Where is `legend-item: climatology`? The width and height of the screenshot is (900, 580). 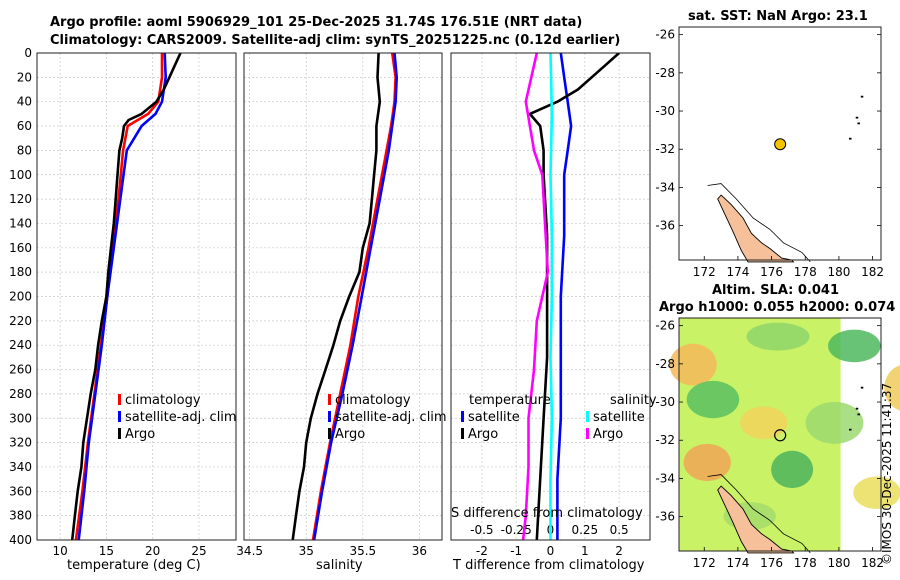 legend-item: climatology is located at coordinates (177, 400).